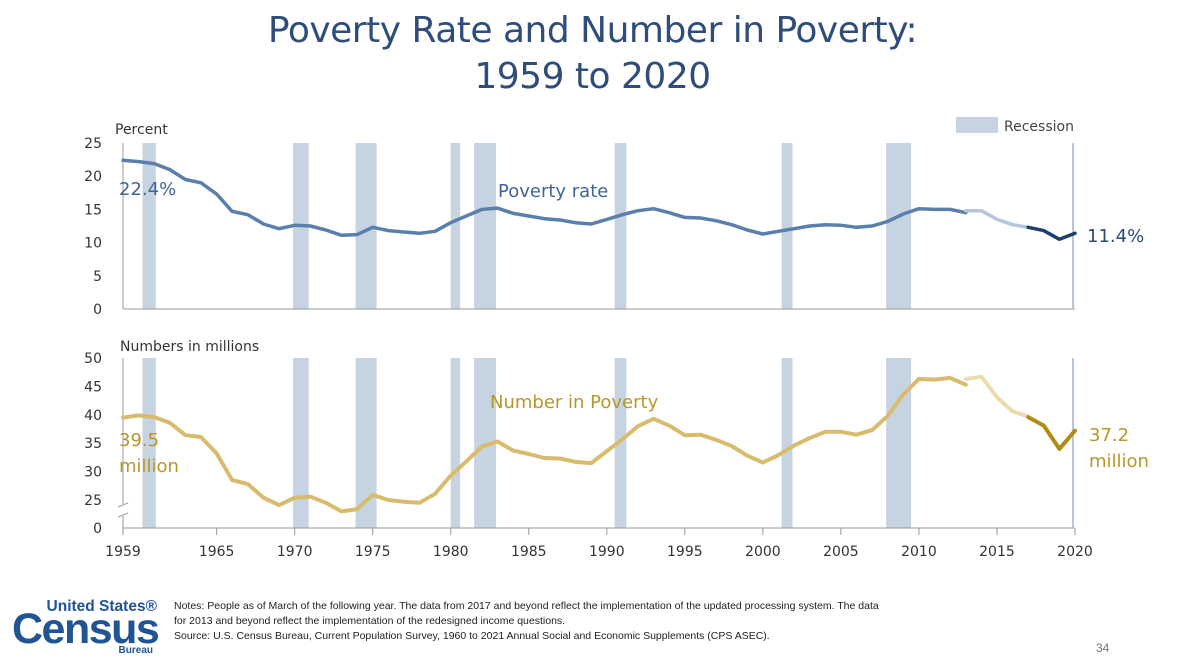 The width and height of the screenshot is (1200, 667). What do you see at coordinates (607, 552) in the screenshot?
I see `x-tick-label: 1990` at bounding box center [607, 552].